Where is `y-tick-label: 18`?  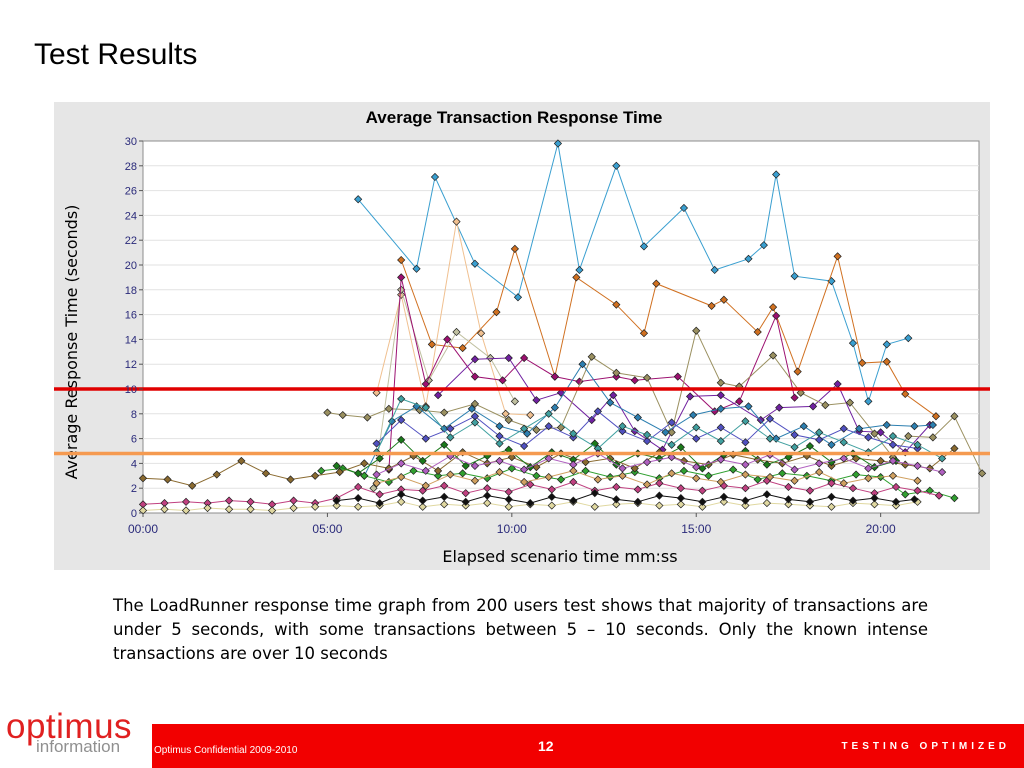
y-tick-label: 18 is located at coordinates (131, 291).